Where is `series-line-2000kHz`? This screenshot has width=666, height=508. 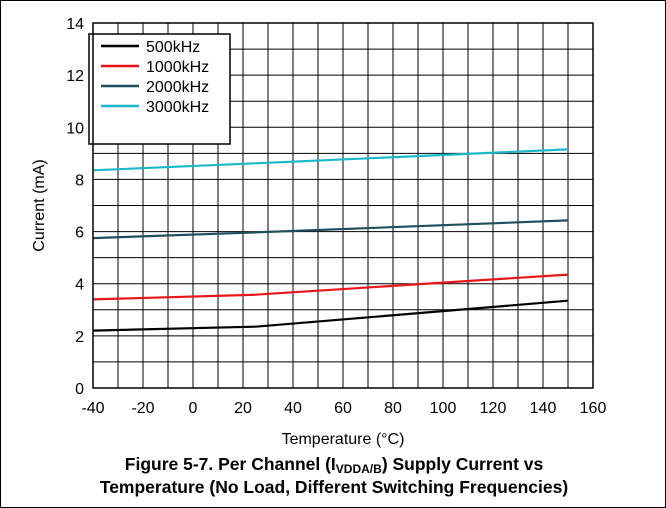
series-line-2000kHz is located at coordinates (330, 229).